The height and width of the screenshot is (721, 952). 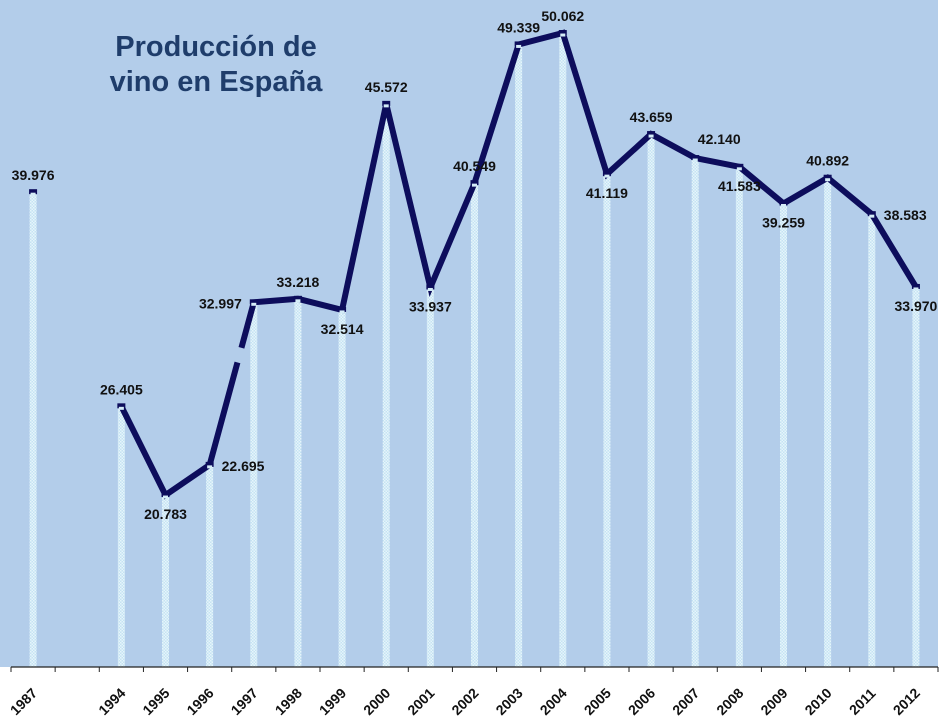 What do you see at coordinates (199, 701) in the screenshot?
I see `x-tick-label: 1996` at bounding box center [199, 701].